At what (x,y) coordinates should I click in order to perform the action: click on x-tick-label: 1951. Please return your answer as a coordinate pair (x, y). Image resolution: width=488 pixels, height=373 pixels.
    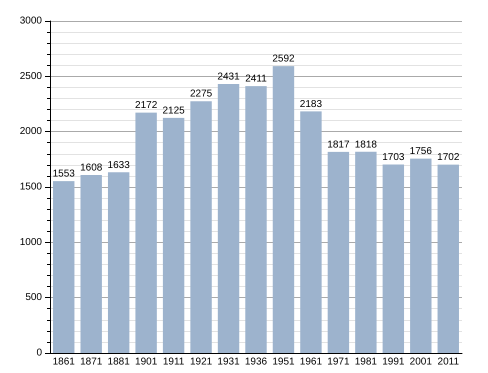
    Looking at the image, I should click on (284, 362).